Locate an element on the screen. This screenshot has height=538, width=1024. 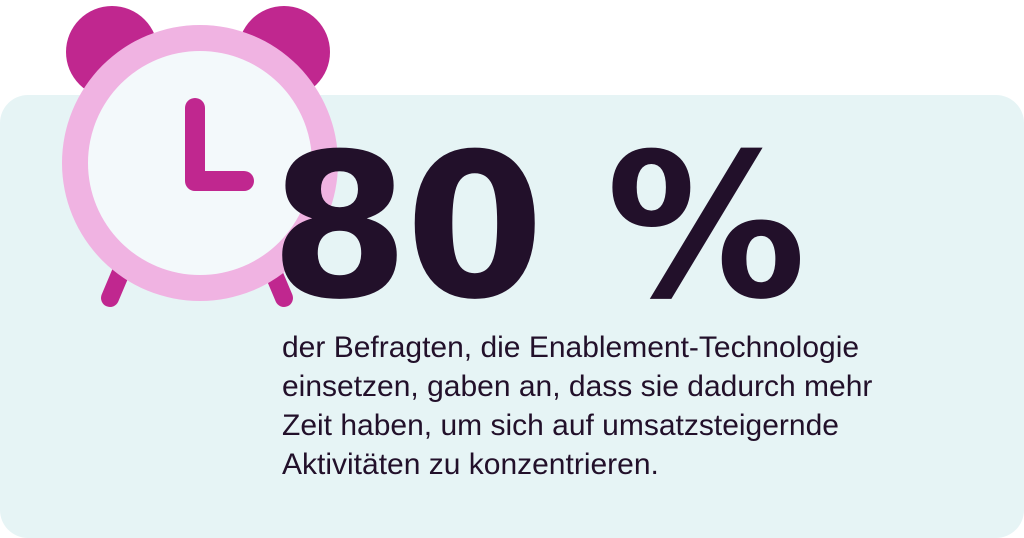
description-line: Aktivitäten zu konzentrieren. is located at coordinates (470, 464).